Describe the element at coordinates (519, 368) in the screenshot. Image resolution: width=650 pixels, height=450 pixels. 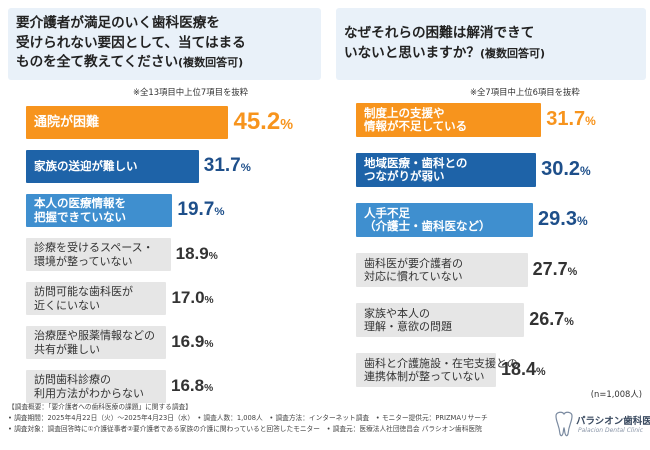
I see `right-value-number: 18.4` at that location.